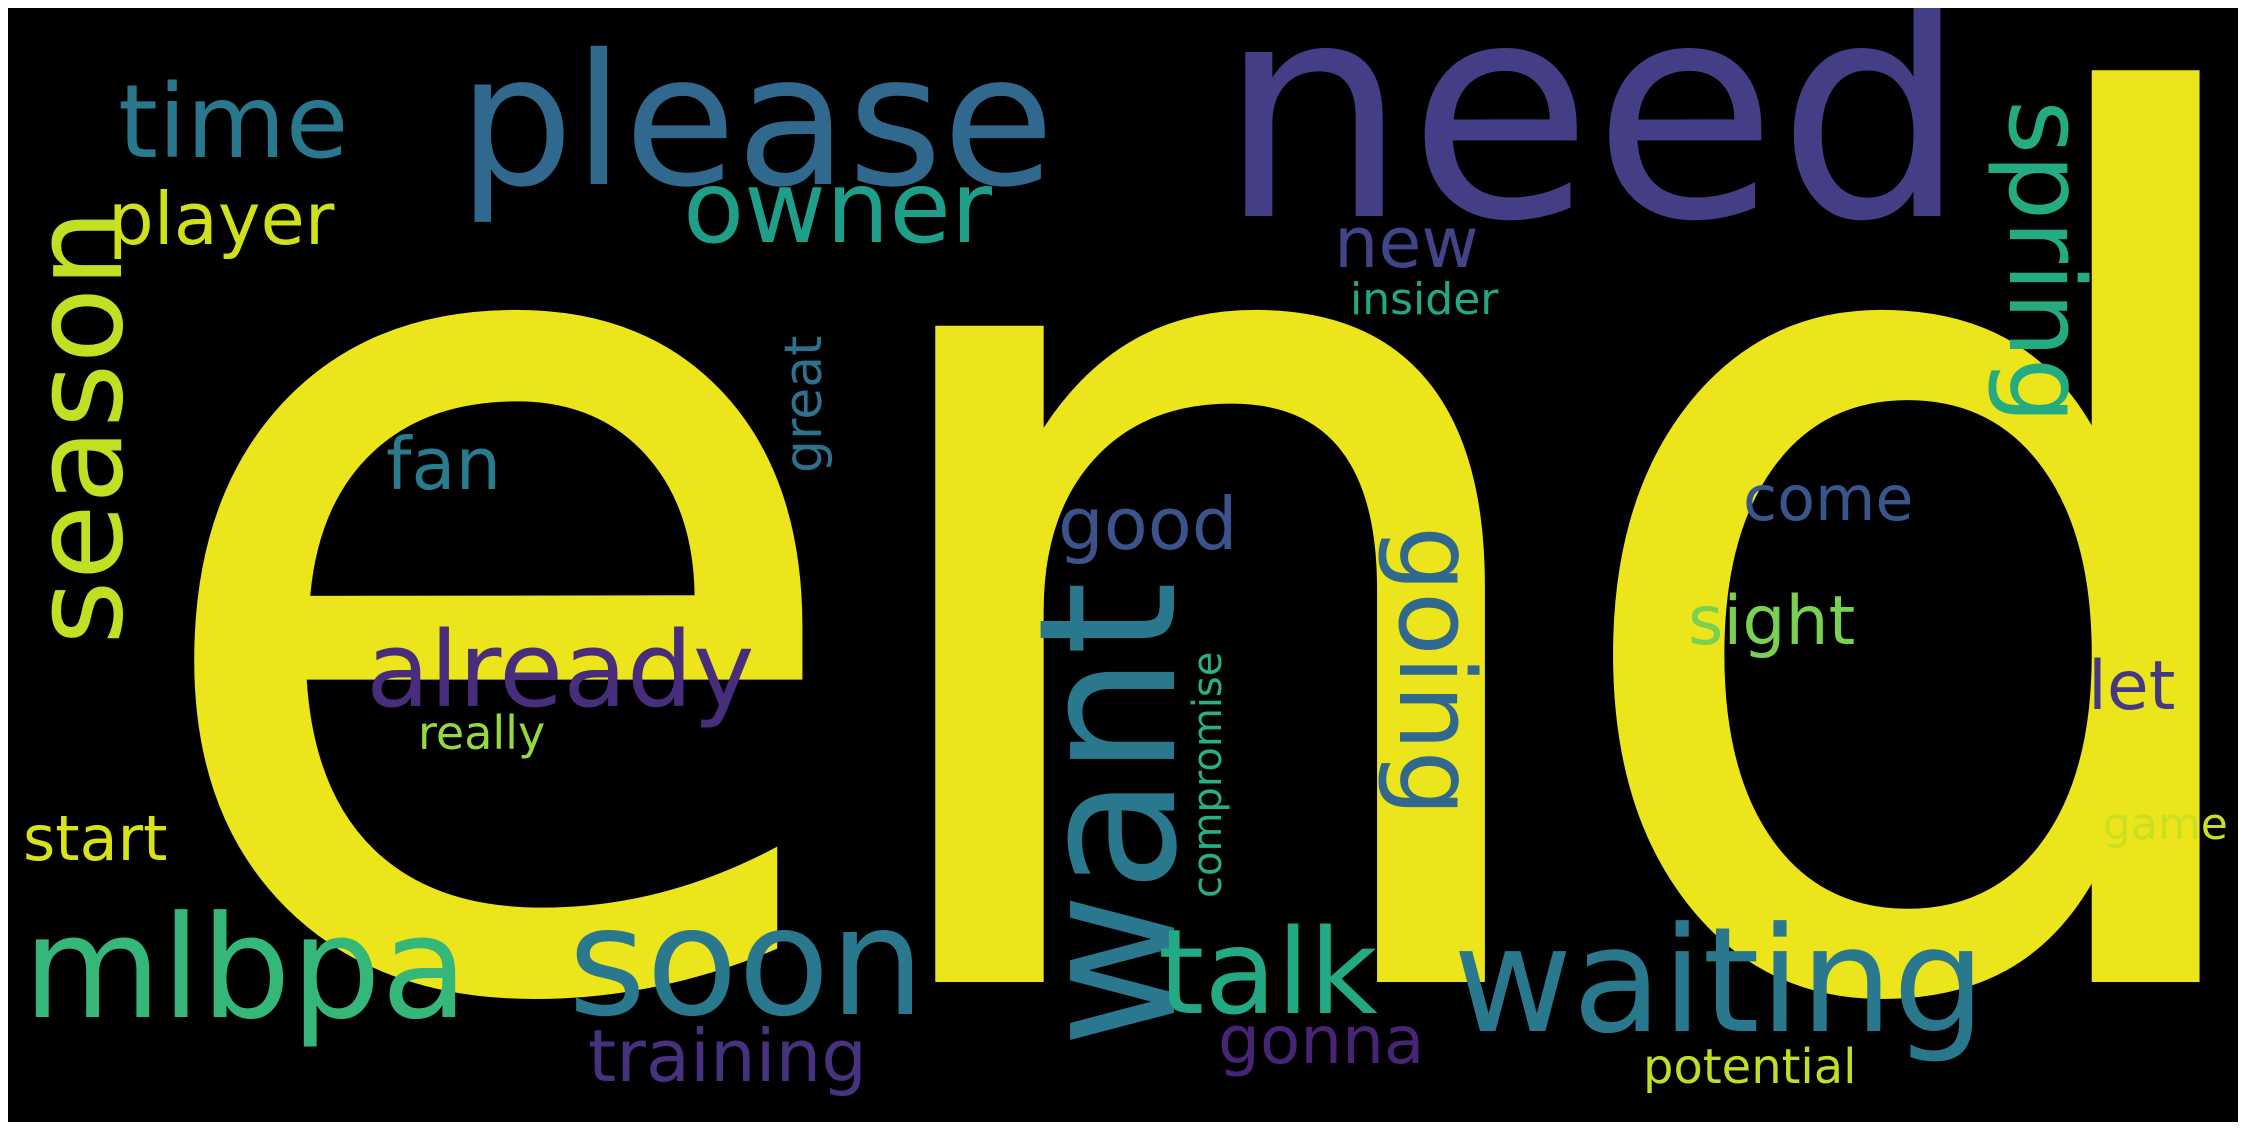 The image size is (2246, 1130). I want to click on word-great: great, so click(804, 404).